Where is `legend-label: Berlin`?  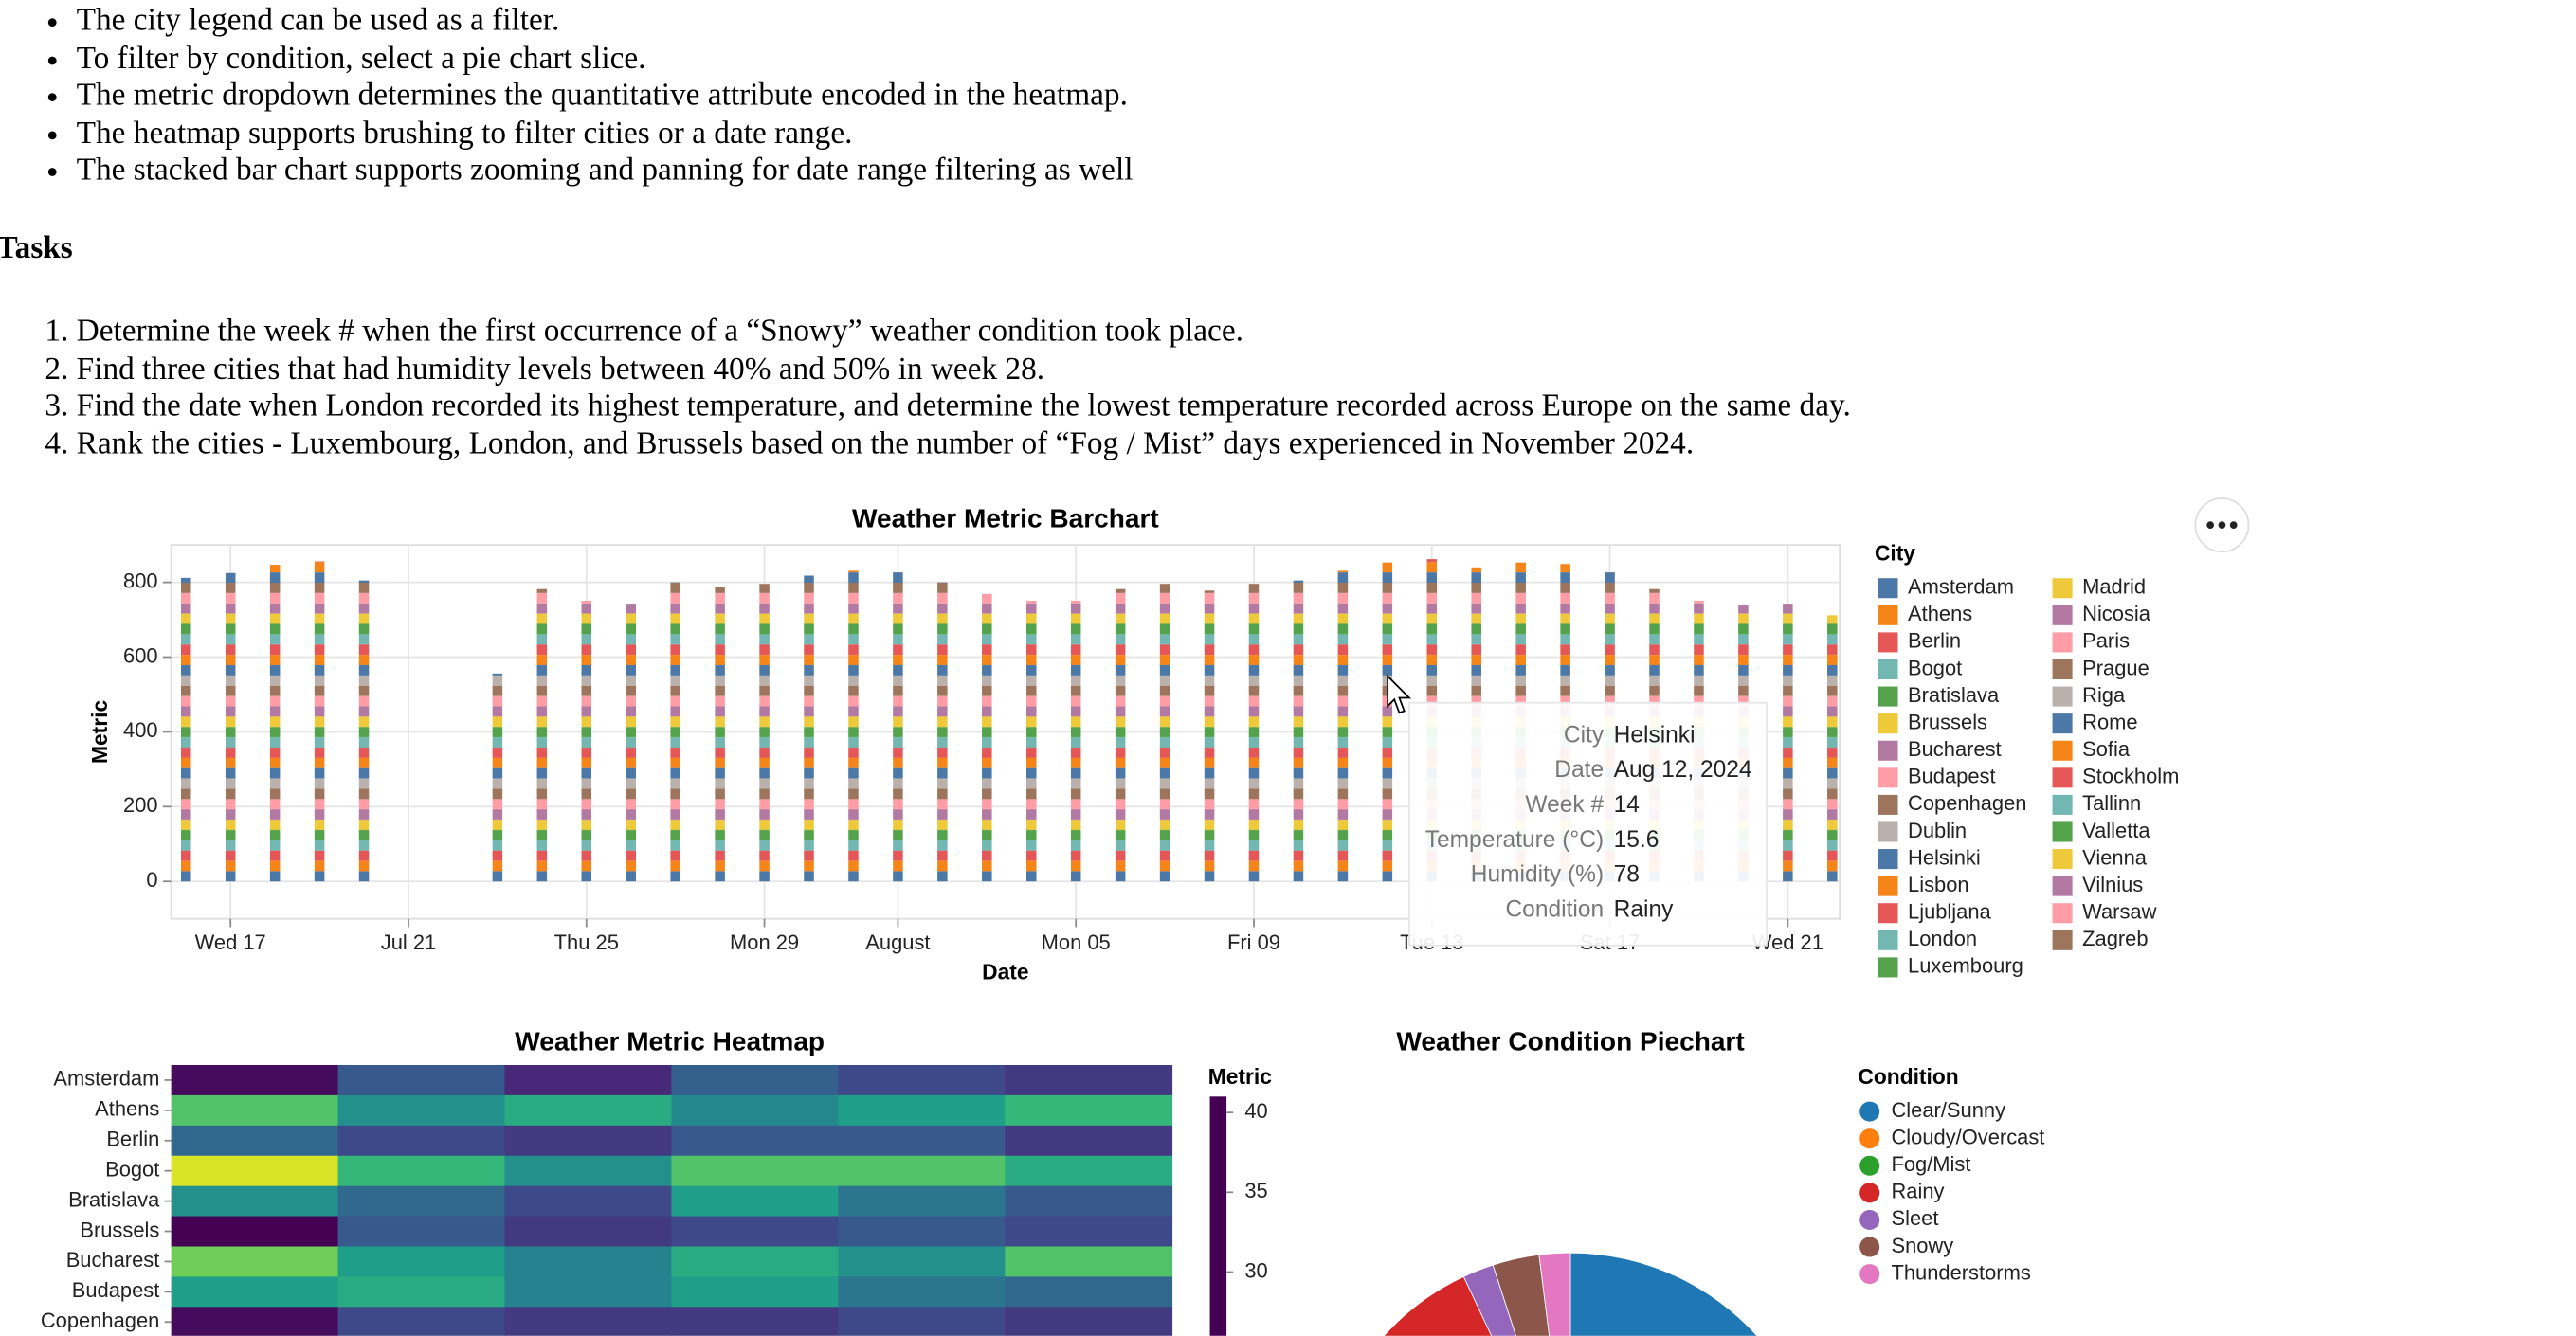 legend-label: Berlin is located at coordinates (1934, 641).